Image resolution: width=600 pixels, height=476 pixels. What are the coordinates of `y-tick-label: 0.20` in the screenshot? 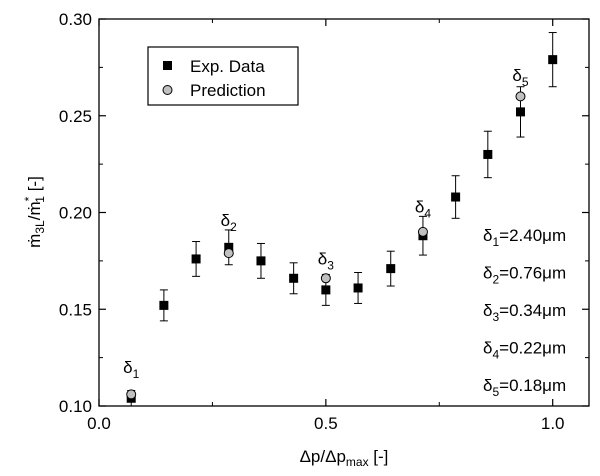 It's located at (75, 213).